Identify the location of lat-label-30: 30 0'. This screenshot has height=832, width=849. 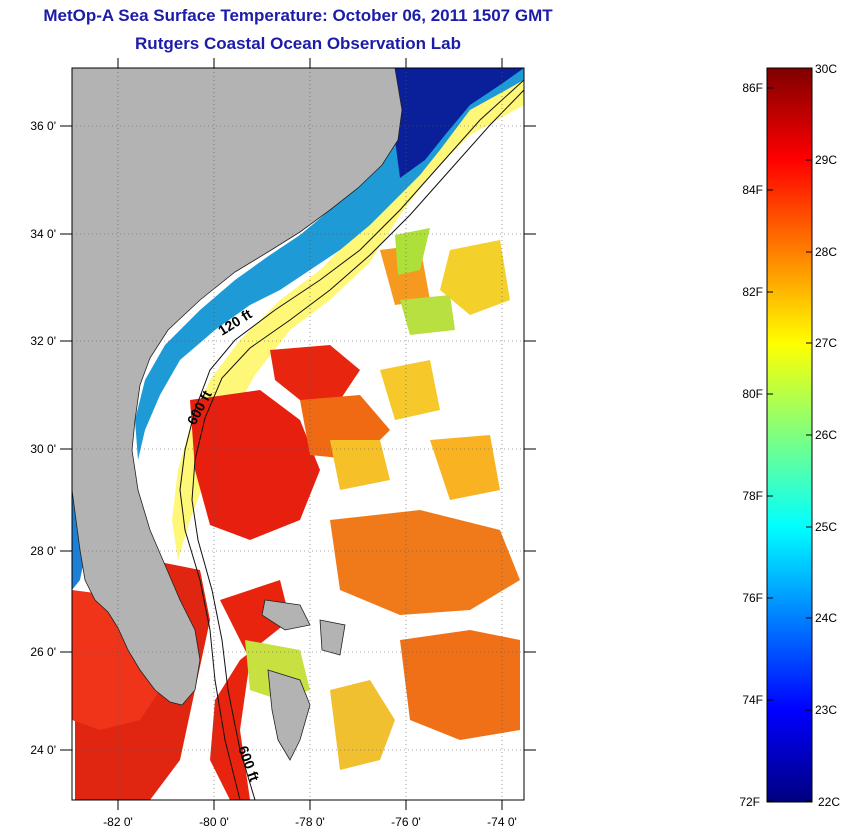
(43, 449).